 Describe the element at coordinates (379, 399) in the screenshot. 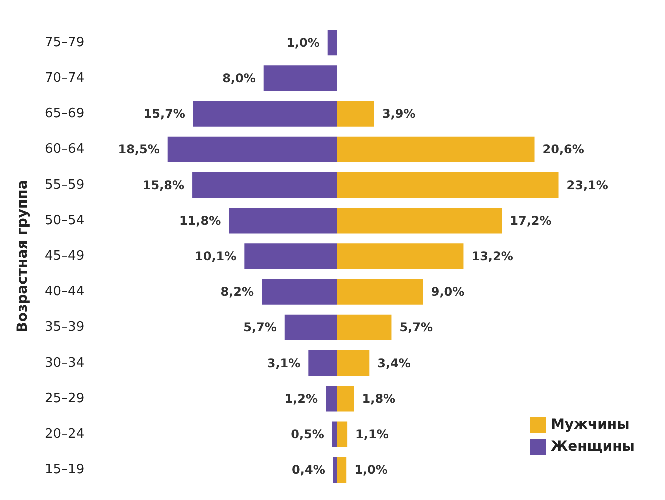

I see `data-label: 1,8%` at that location.